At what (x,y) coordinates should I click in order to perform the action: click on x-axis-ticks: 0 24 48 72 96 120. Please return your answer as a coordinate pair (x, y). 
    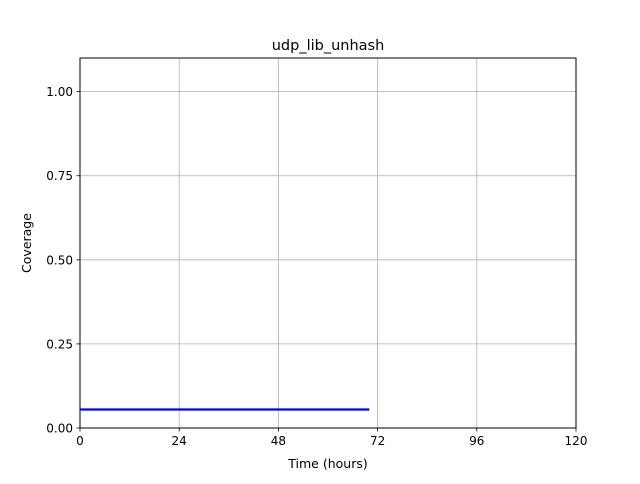
    Looking at the image, I should click on (331, 438).